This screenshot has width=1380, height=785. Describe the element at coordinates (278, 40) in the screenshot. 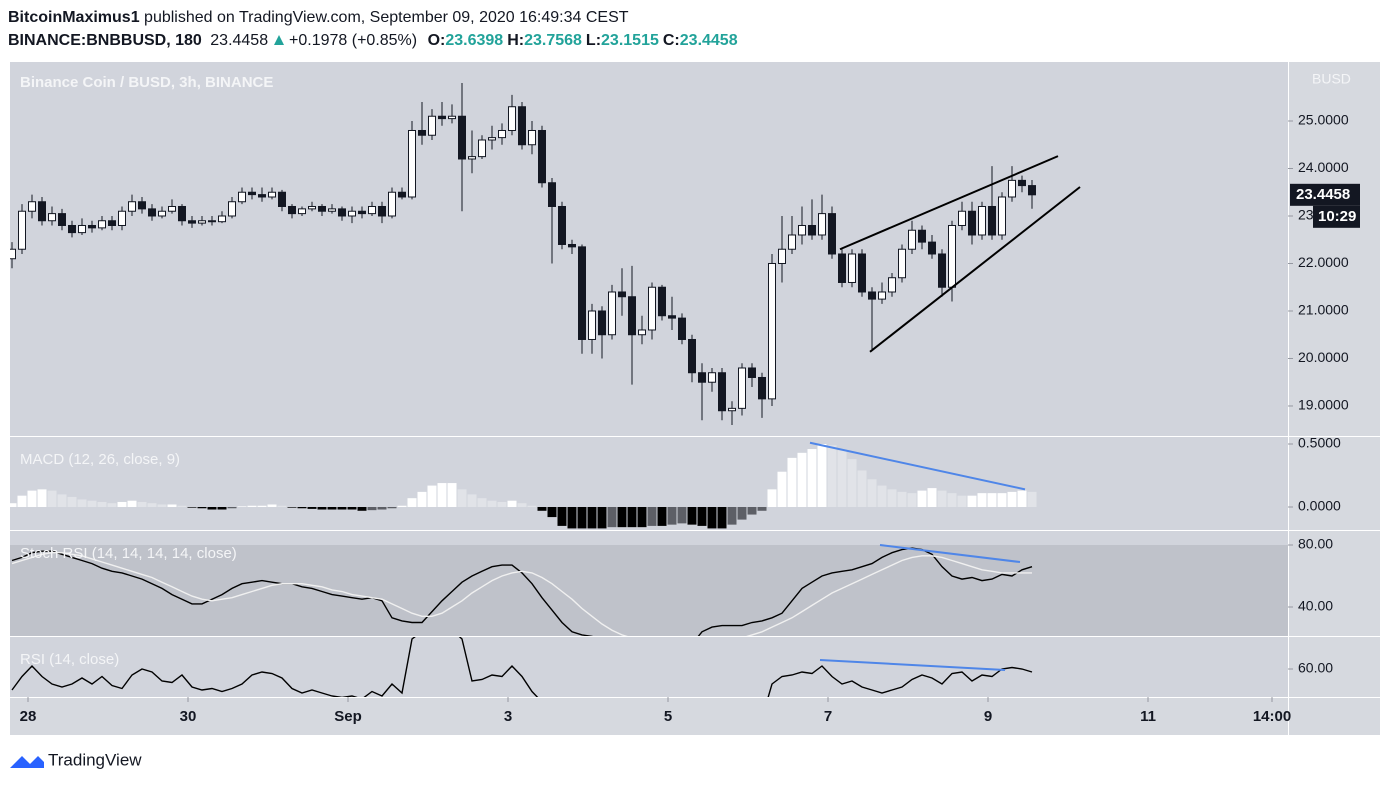

I see `up-arrow` at that location.